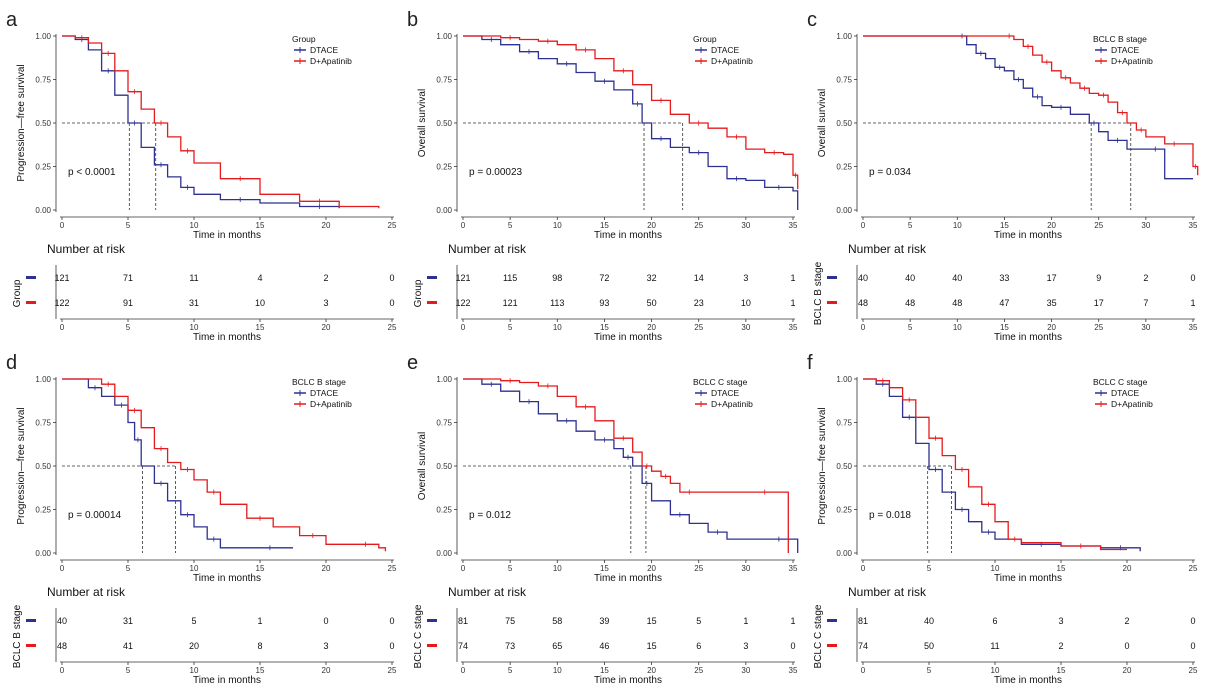  I want to click on risk-x-axis-label: Time in months, so click(1028, 337).